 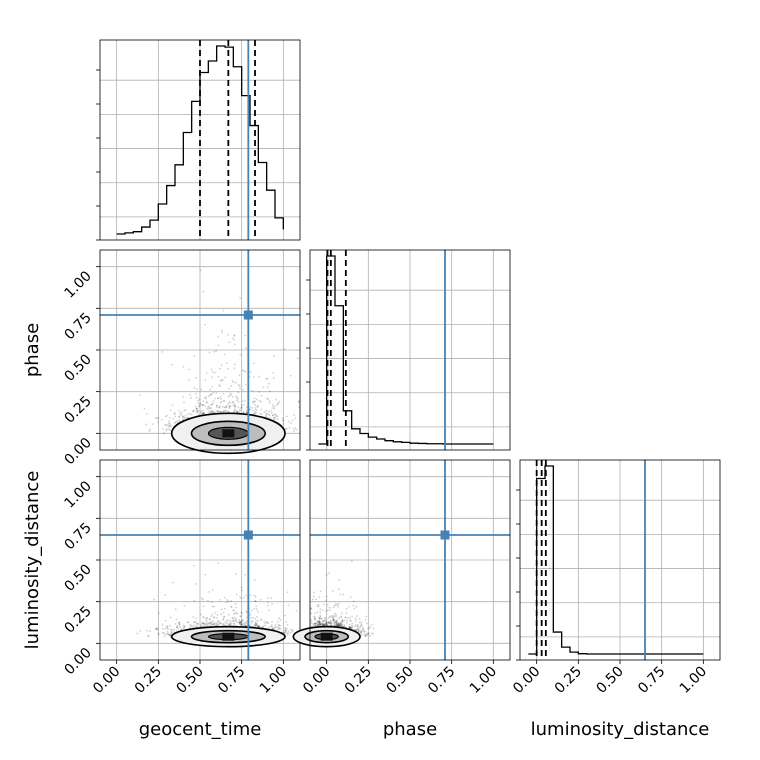 I want to click on density-peak, so click(x=228, y=636).